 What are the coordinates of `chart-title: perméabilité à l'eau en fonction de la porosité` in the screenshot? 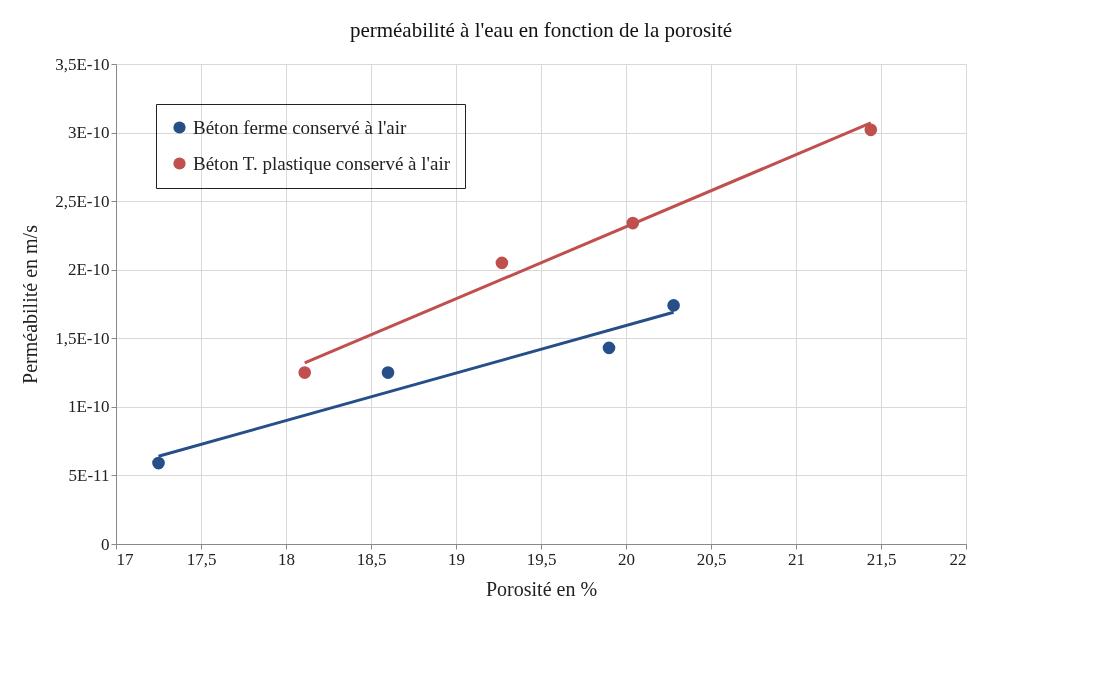 It's located at (541, 30).